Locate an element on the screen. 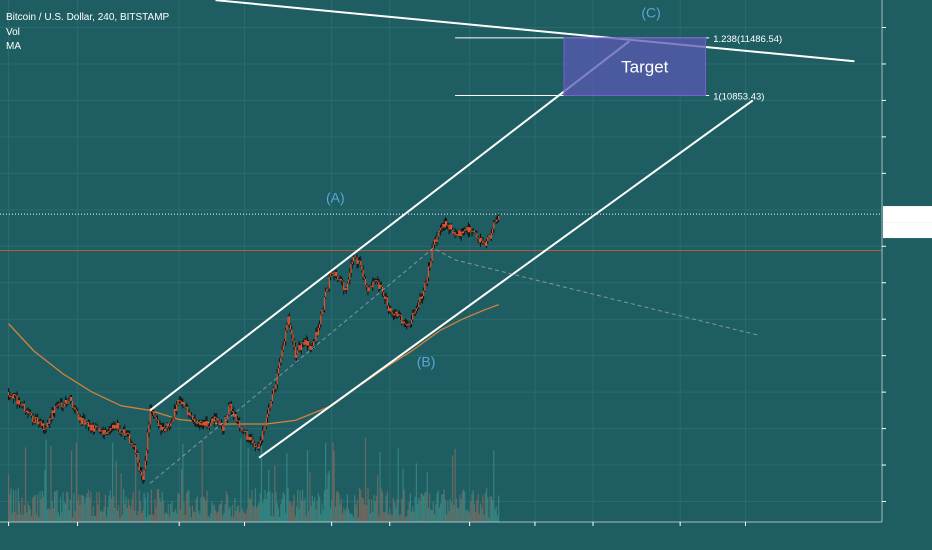 The height and width of the screenshot is (550, 932). fib-upper-label: 1.238(11486.54) is located at coordinates (747, 39).